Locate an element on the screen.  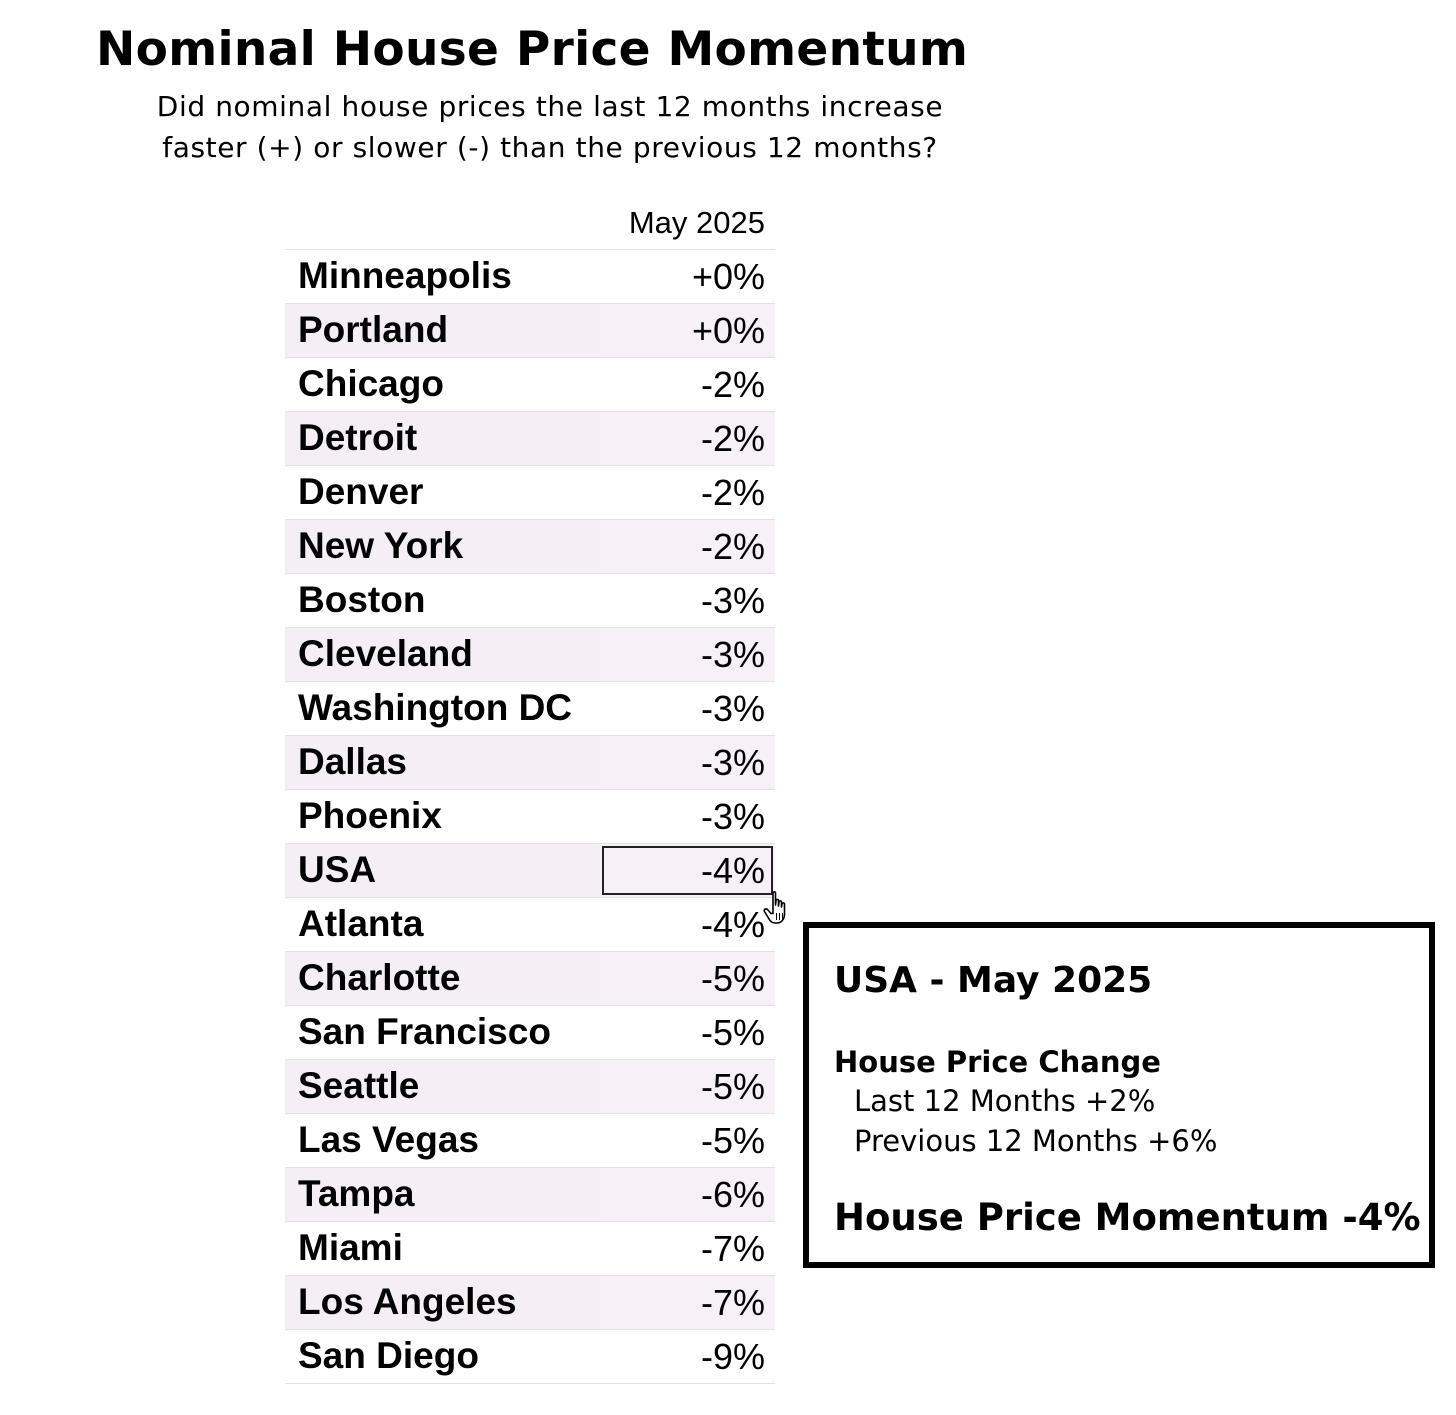
table-row: Tampa -6% is located at coordinates (530, 1195).